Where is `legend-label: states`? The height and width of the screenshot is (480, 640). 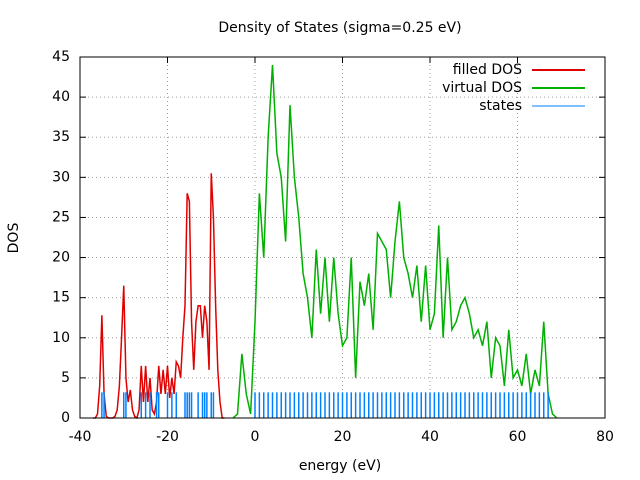
legend-label: states is located at coordinates (500, 106).